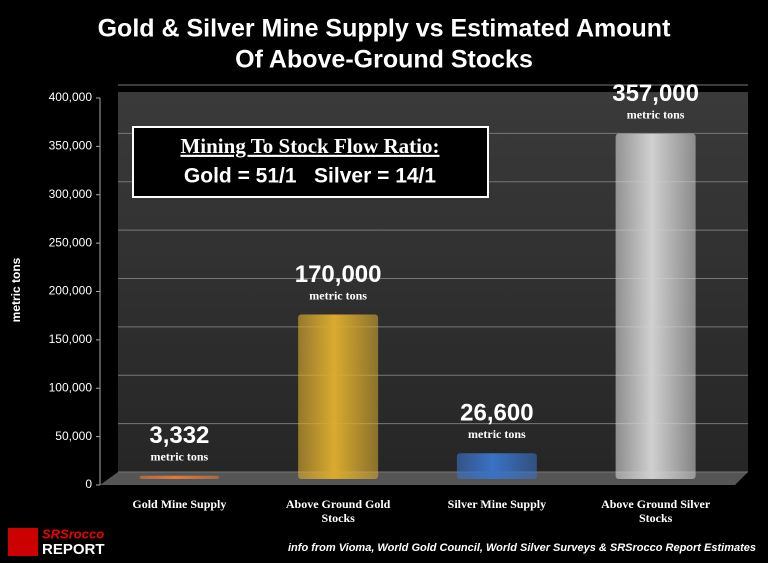  Describe the element at coordinates (338, 511) in the screenshot. I see `x-tick-label: Above Ground Gold Stocks` at that location.